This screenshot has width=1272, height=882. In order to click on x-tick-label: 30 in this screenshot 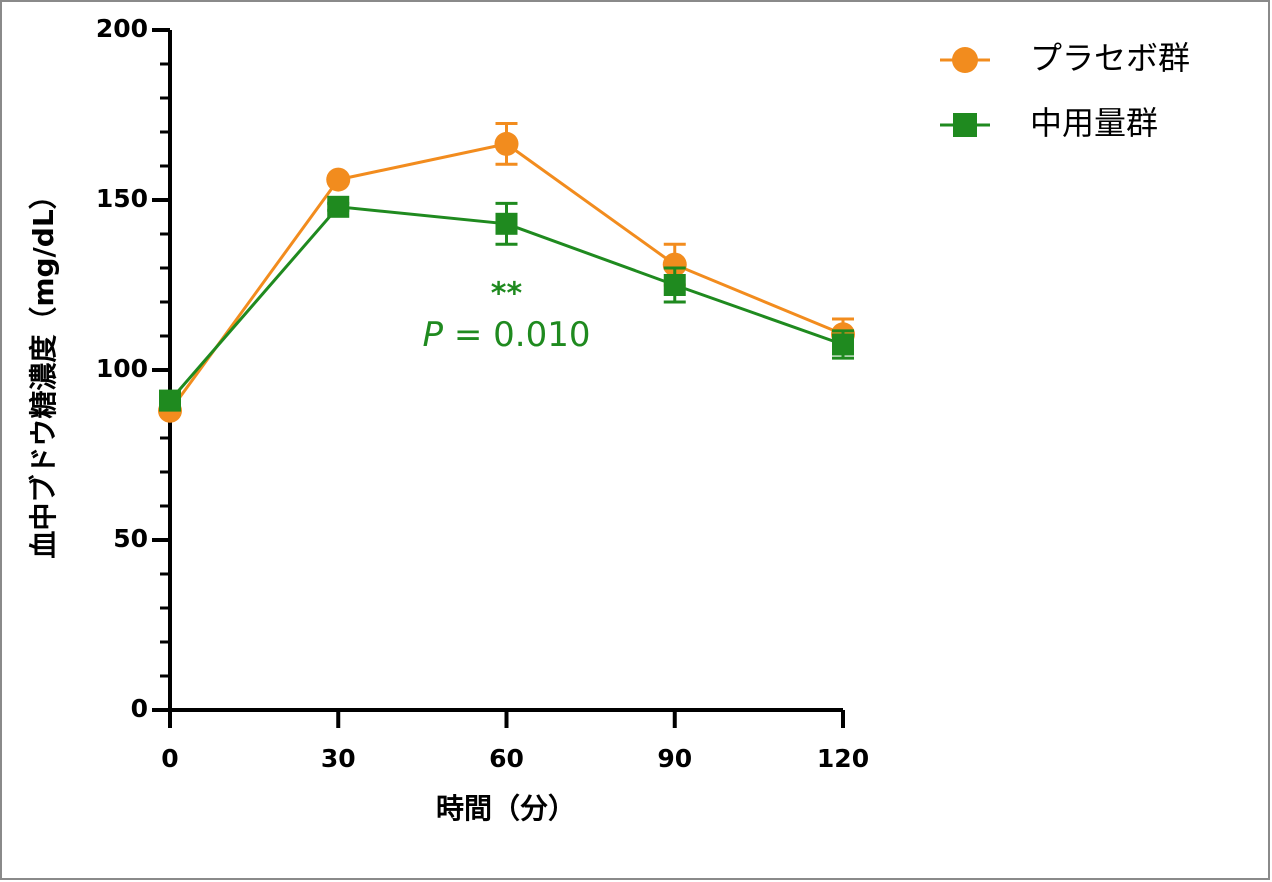, I will do `click(338, 758)`.